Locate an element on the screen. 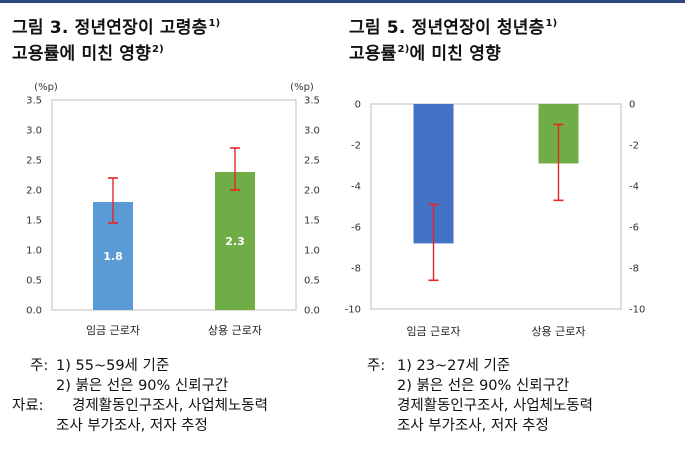 The height and width of the screenshot is (474, 685). y-tick-label-left: 2.5 is located at coordinates (34, 161).